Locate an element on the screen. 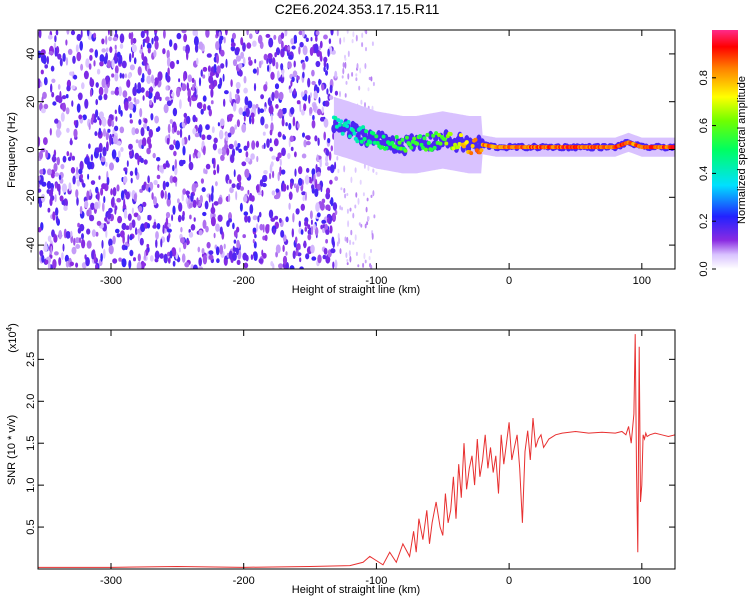 This screenshot has width=750, height=600. colorbar-tick-label: 0.8 is located at coordinates (704, 77).